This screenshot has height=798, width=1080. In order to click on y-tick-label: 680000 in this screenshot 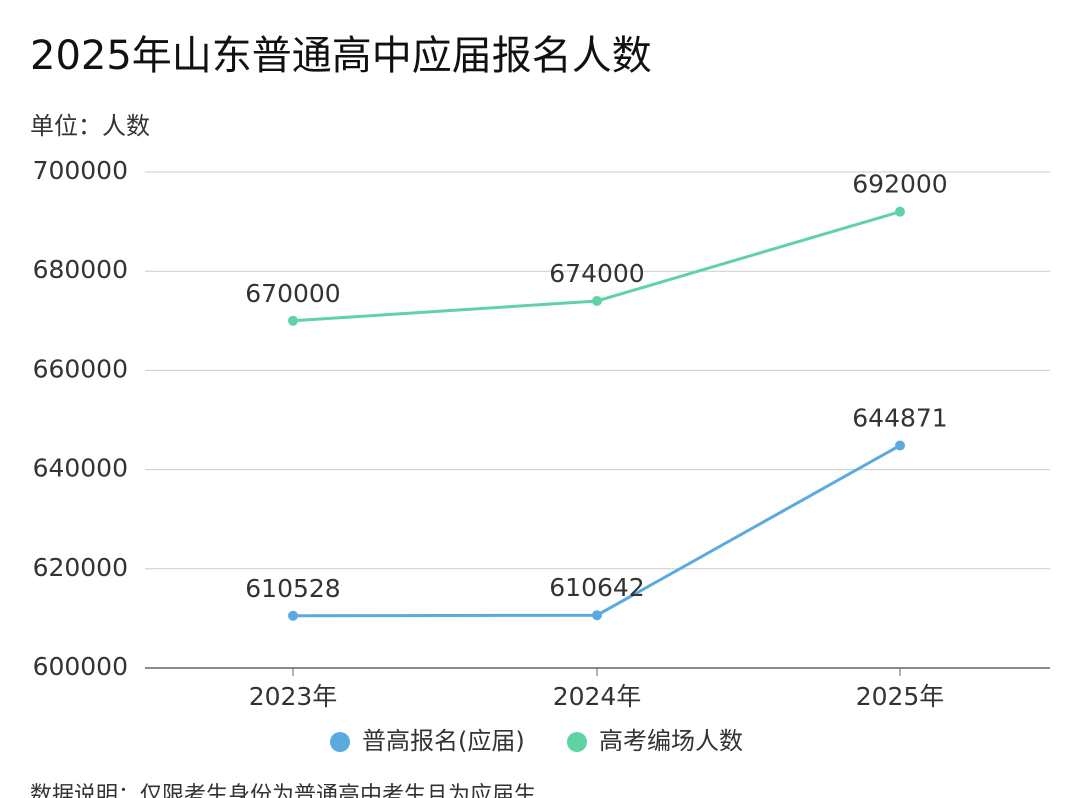, I will do `click(80, 269)`.